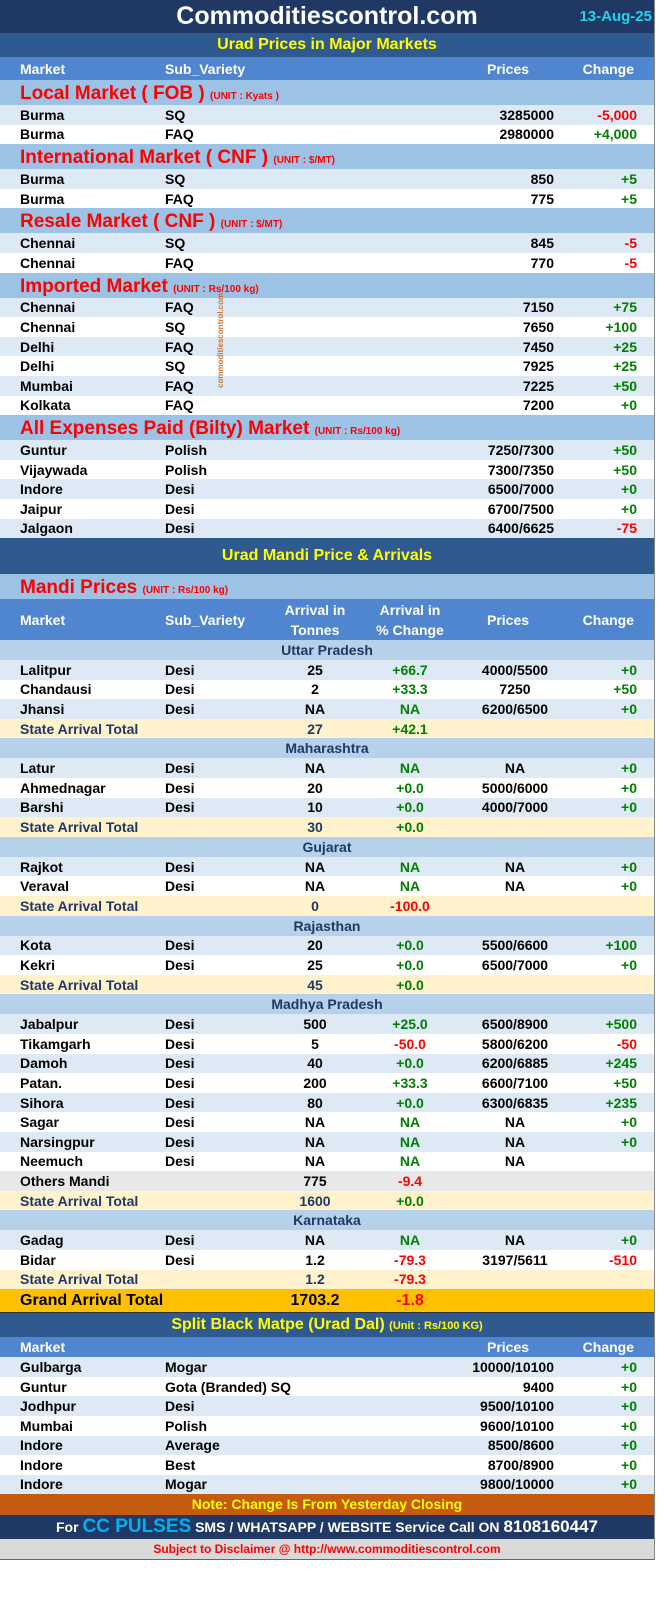  What do you see at coordinates (410, 905) in the screenshot?
I see `arrival-pct-change: -100.0` at bounding box center [410, 905].